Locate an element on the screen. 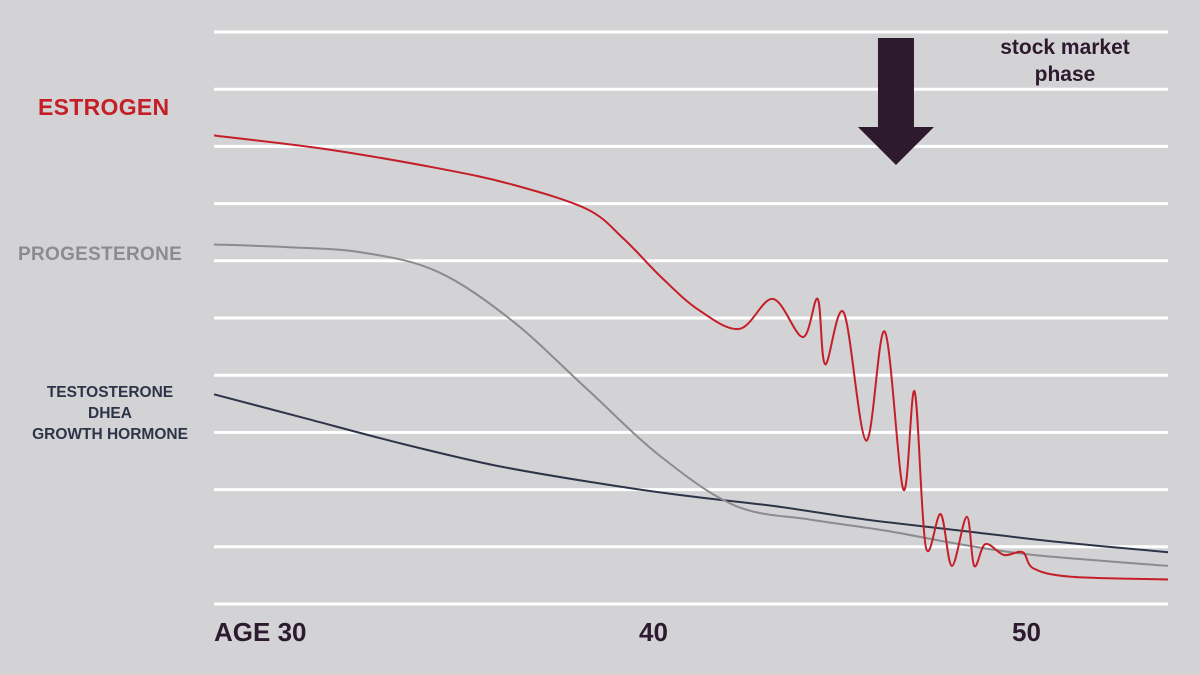 The image size is (1200, 675). annotation-arrow is located at coordinates (895, 101).